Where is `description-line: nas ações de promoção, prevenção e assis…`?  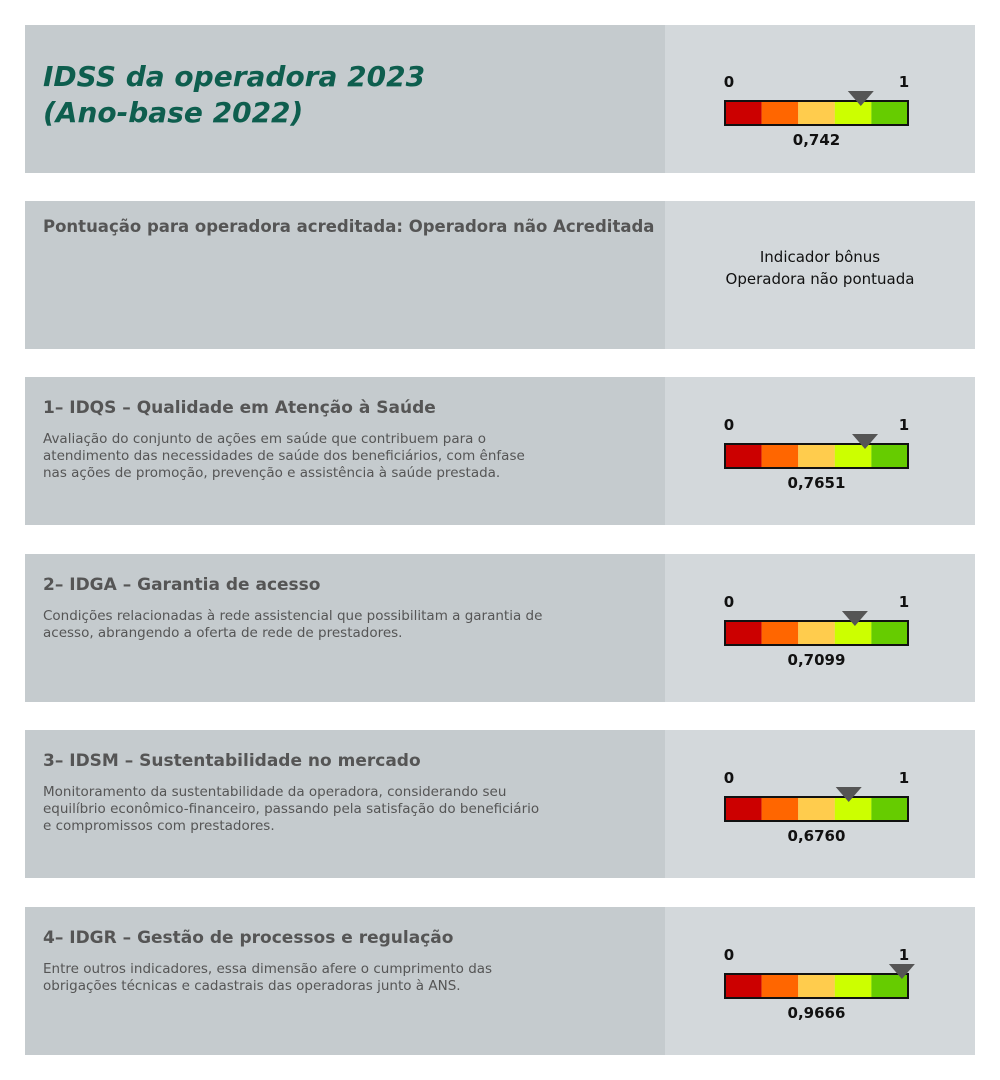 description-line: nas ações de promoção, prevenção e assis… is located at coordinates (272, 473).